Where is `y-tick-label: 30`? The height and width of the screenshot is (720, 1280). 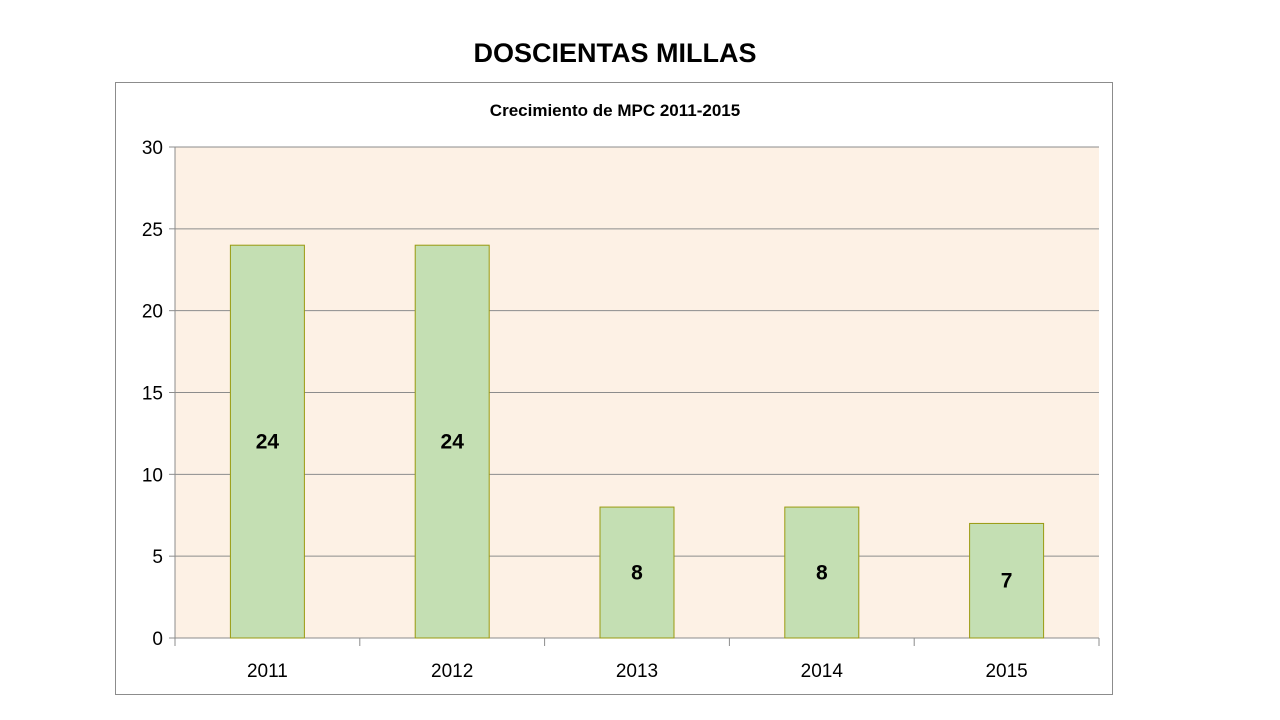 y-tick-label: 30 is located at coordinates (152, 148).